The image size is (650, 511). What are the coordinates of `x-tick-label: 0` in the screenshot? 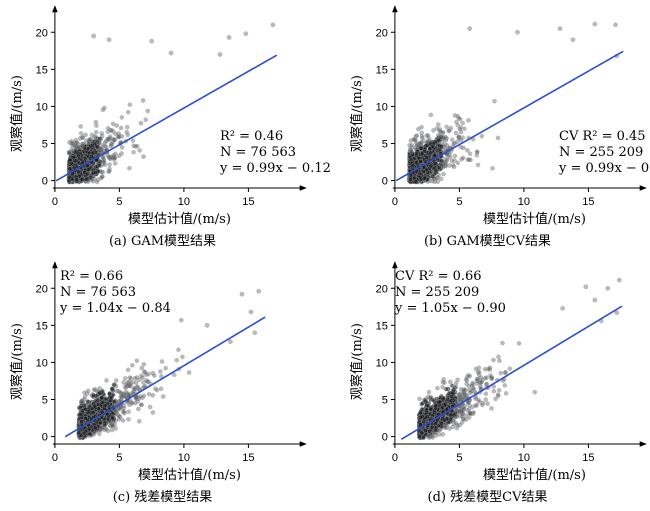 It's located at (55, 458).